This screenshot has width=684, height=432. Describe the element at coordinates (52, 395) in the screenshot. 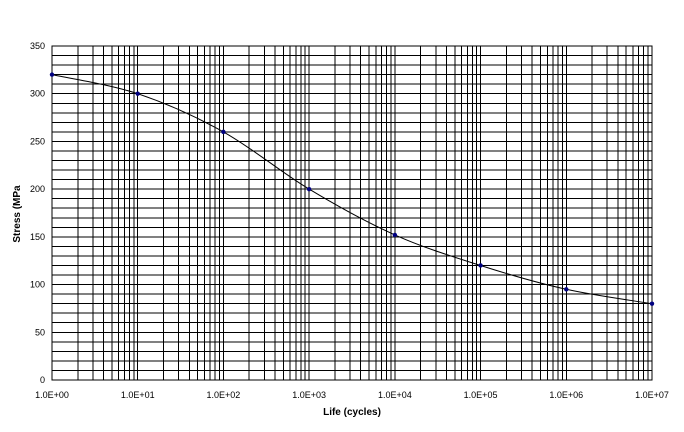

I see `x-tick-label: 1.0E+00` at that location.